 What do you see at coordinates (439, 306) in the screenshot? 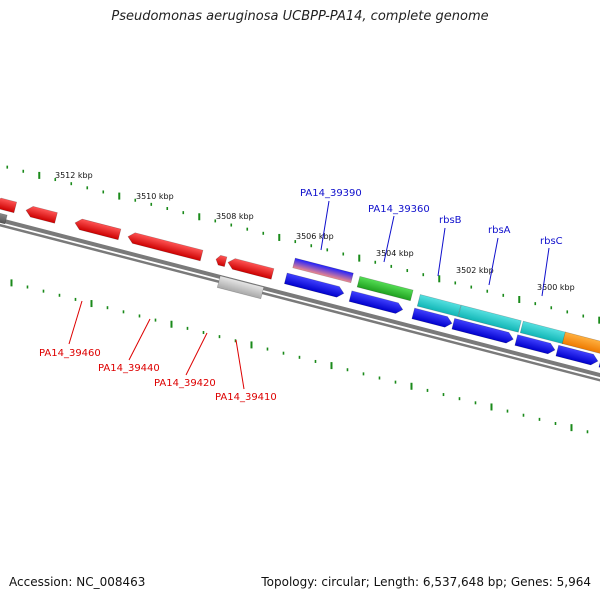
I see `gene-rbsb` at bounding box center [439, 306].